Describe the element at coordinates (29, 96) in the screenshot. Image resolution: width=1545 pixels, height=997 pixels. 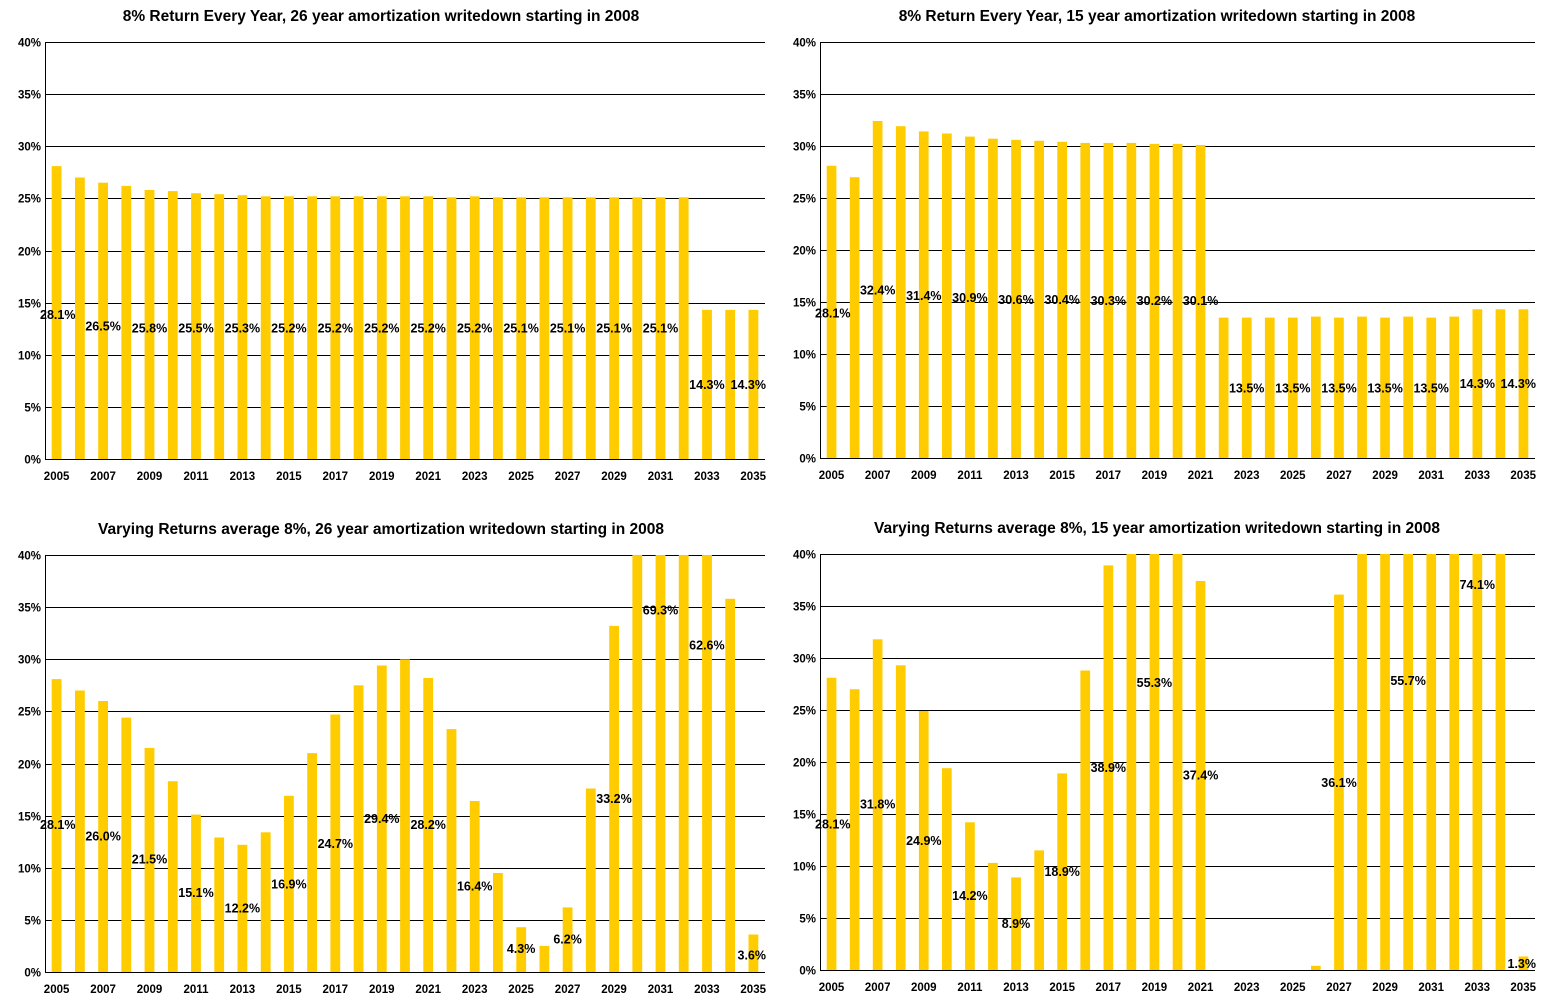
I see `y-tick-label: 35%` at that location.